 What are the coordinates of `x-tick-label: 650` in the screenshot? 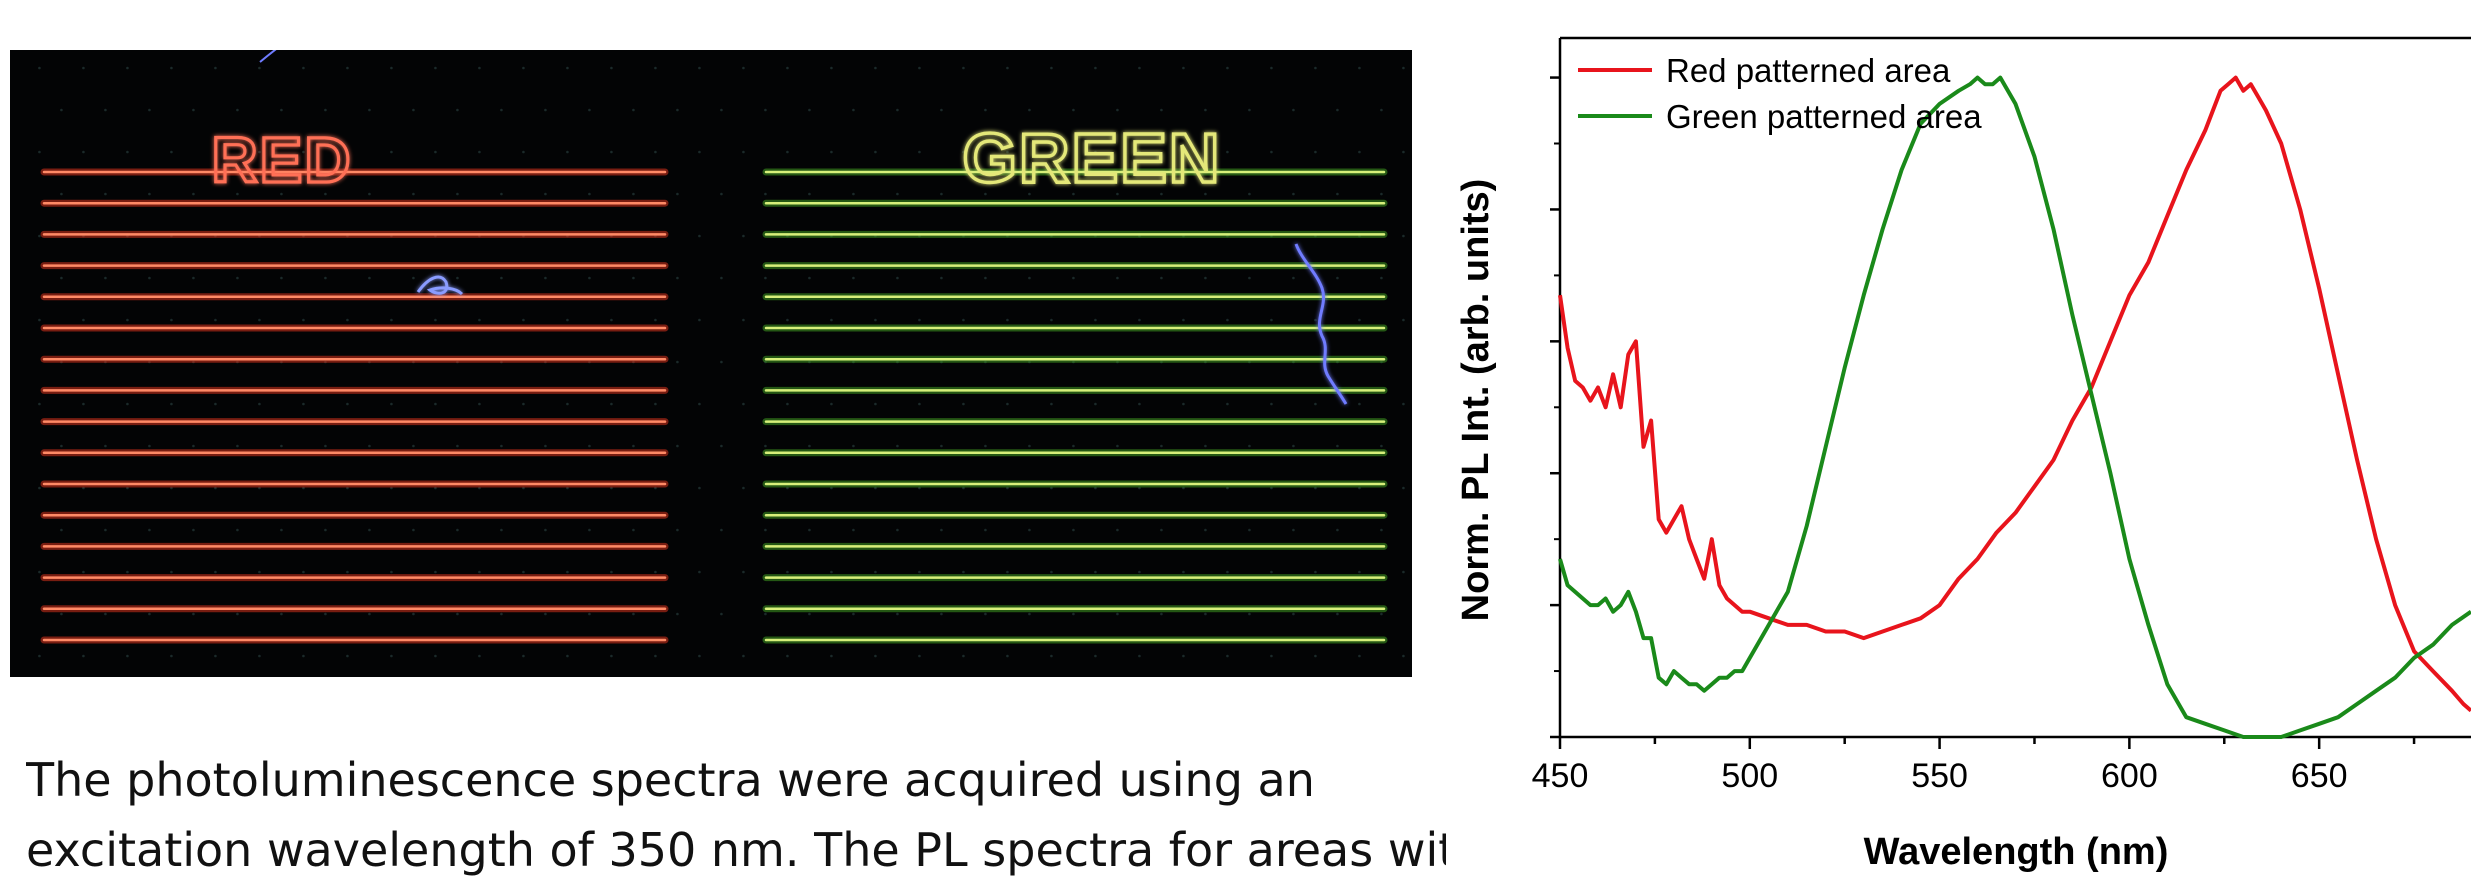 It's located at (2319, 776).